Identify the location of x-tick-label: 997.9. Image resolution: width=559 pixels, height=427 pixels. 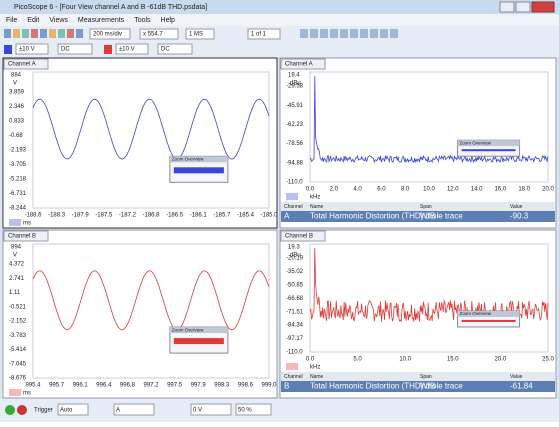
(199, 386).